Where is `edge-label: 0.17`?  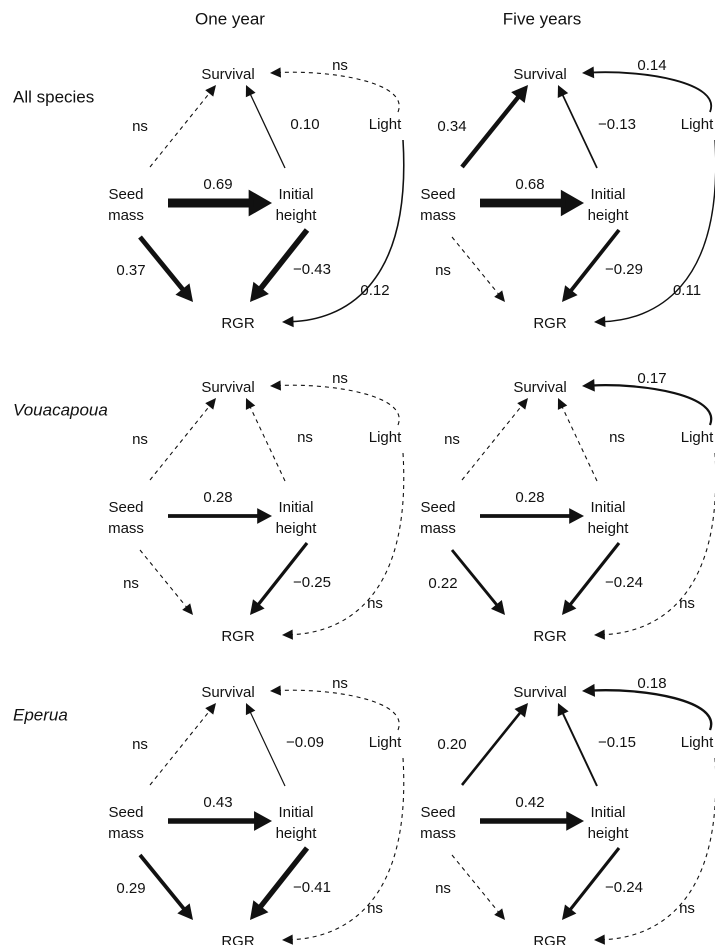
edge-label: 0.17 is located at coordinates (651, 378).